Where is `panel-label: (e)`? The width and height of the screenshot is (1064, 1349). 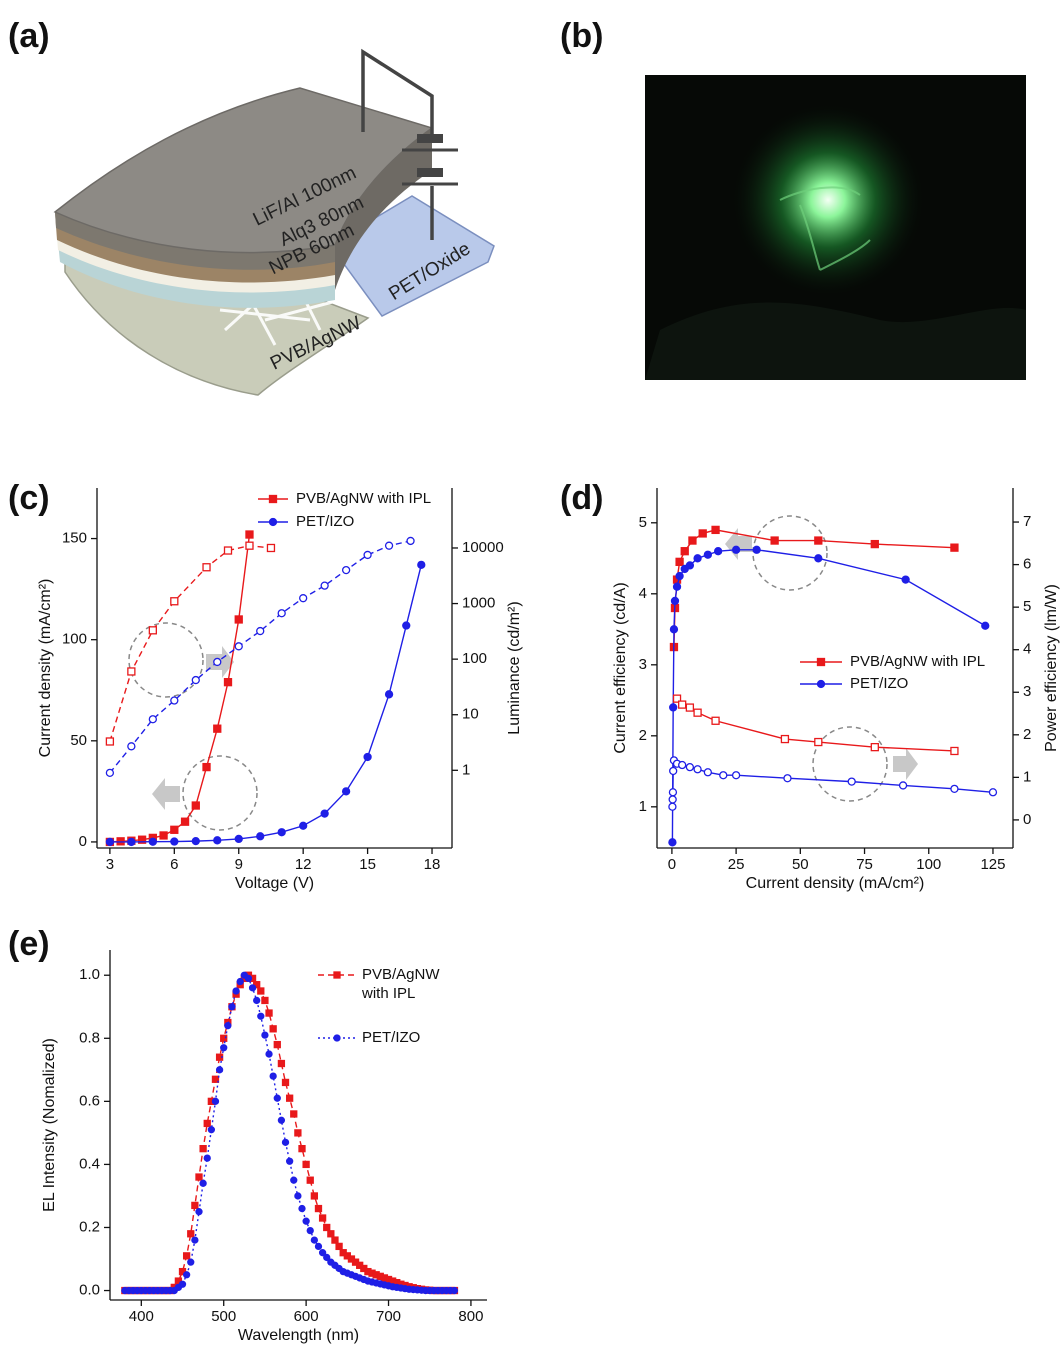
panel-label: (e) is located at coordinates (29, 944).